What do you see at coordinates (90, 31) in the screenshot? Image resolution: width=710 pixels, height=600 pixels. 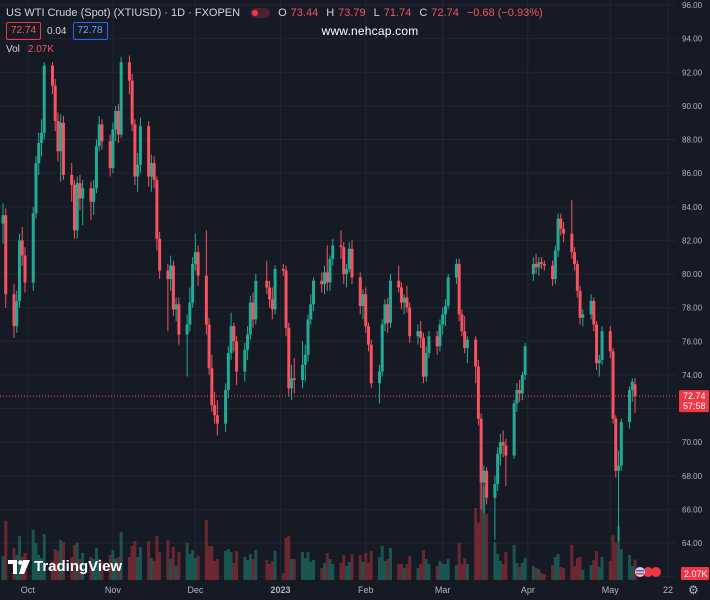 I see `ask-button: 72.78` at bounding box center [90, 31].